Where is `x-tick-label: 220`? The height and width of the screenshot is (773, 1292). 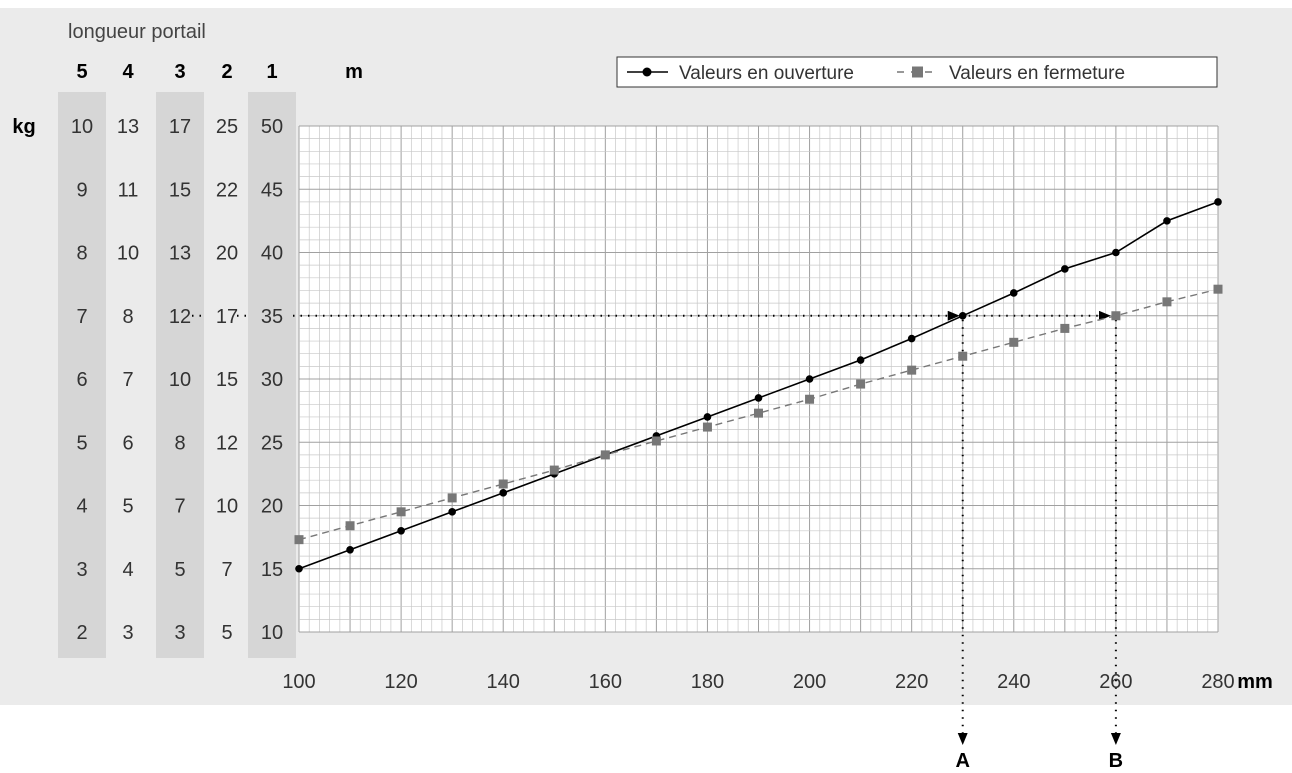 x-tick-label: 220 is located at coordinates (911, 682).